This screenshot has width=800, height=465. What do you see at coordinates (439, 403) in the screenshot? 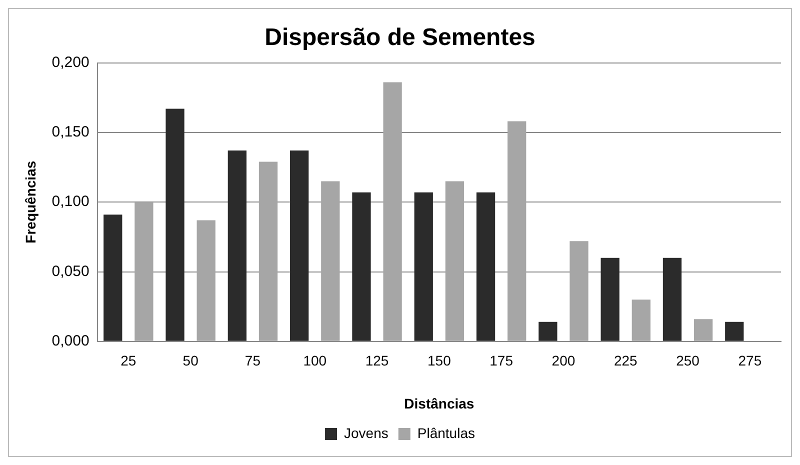
I see `x-axis-title: Distâncias` at bounding box center [439, 403].